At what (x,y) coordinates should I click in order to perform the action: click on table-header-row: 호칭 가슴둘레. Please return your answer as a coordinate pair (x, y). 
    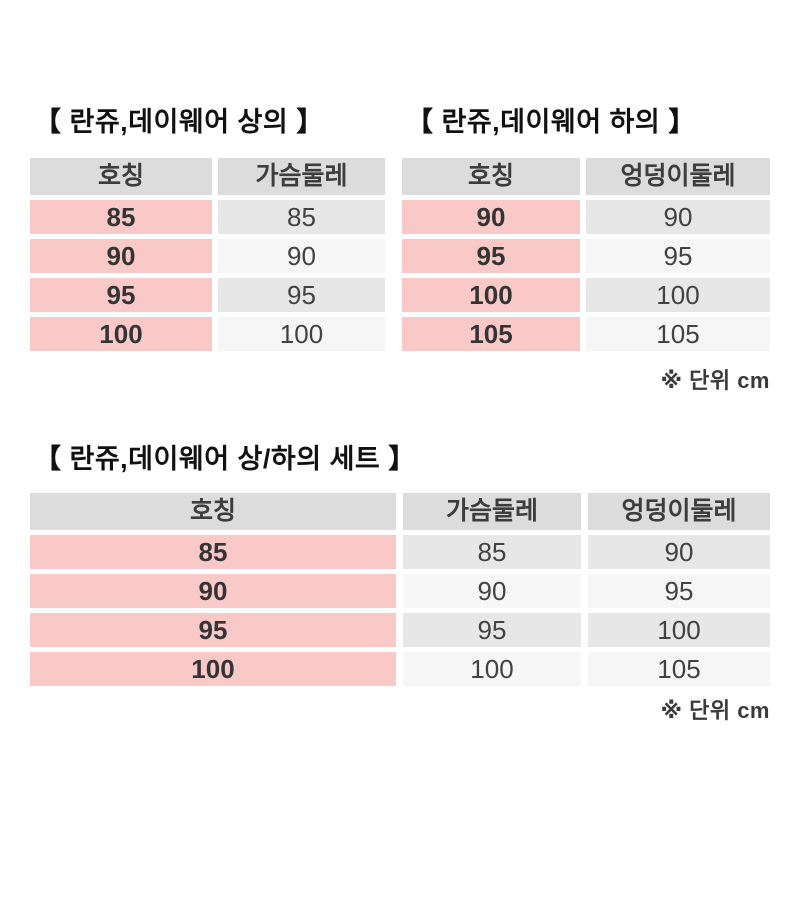
    Looking at the image, I should click on (207, 176).